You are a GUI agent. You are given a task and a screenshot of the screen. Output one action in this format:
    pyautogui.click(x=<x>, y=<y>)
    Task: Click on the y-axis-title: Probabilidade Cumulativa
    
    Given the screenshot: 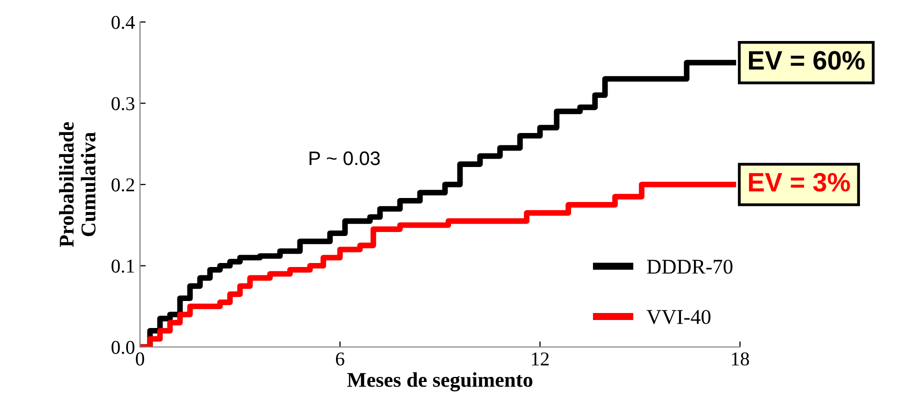 What is the action you would take?
    pyautogui.click(x=77, y=185)
    